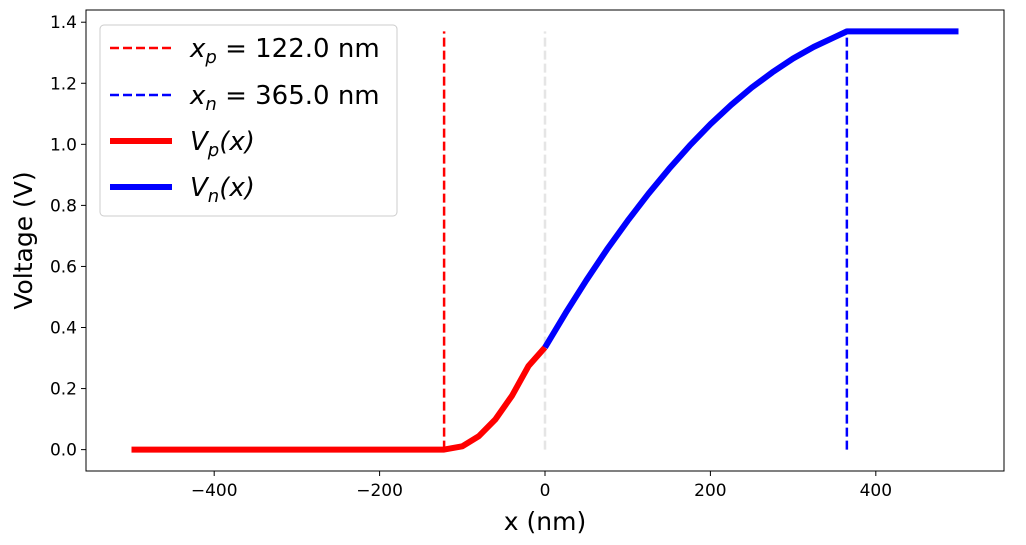 This screenshot has width=1026, height=545. What do you see at coordinates (284, 51) in the screenshot?
I see `legend-label-x-p: xp = 122.0 nm` at bounding box center [284, 51].